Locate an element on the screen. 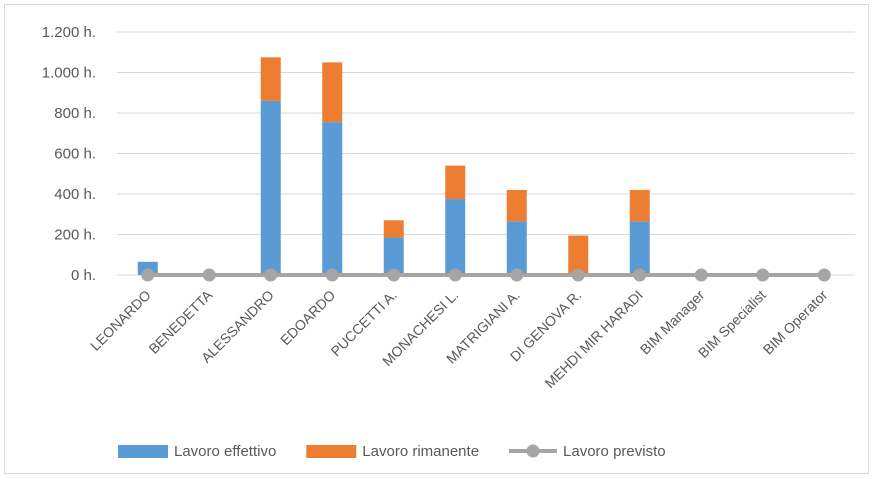 The width and height of the screenshot is (873, 478). bar-lavoro-rimanente-mehdi-mir-haradi is located at coordinates (639, 205).